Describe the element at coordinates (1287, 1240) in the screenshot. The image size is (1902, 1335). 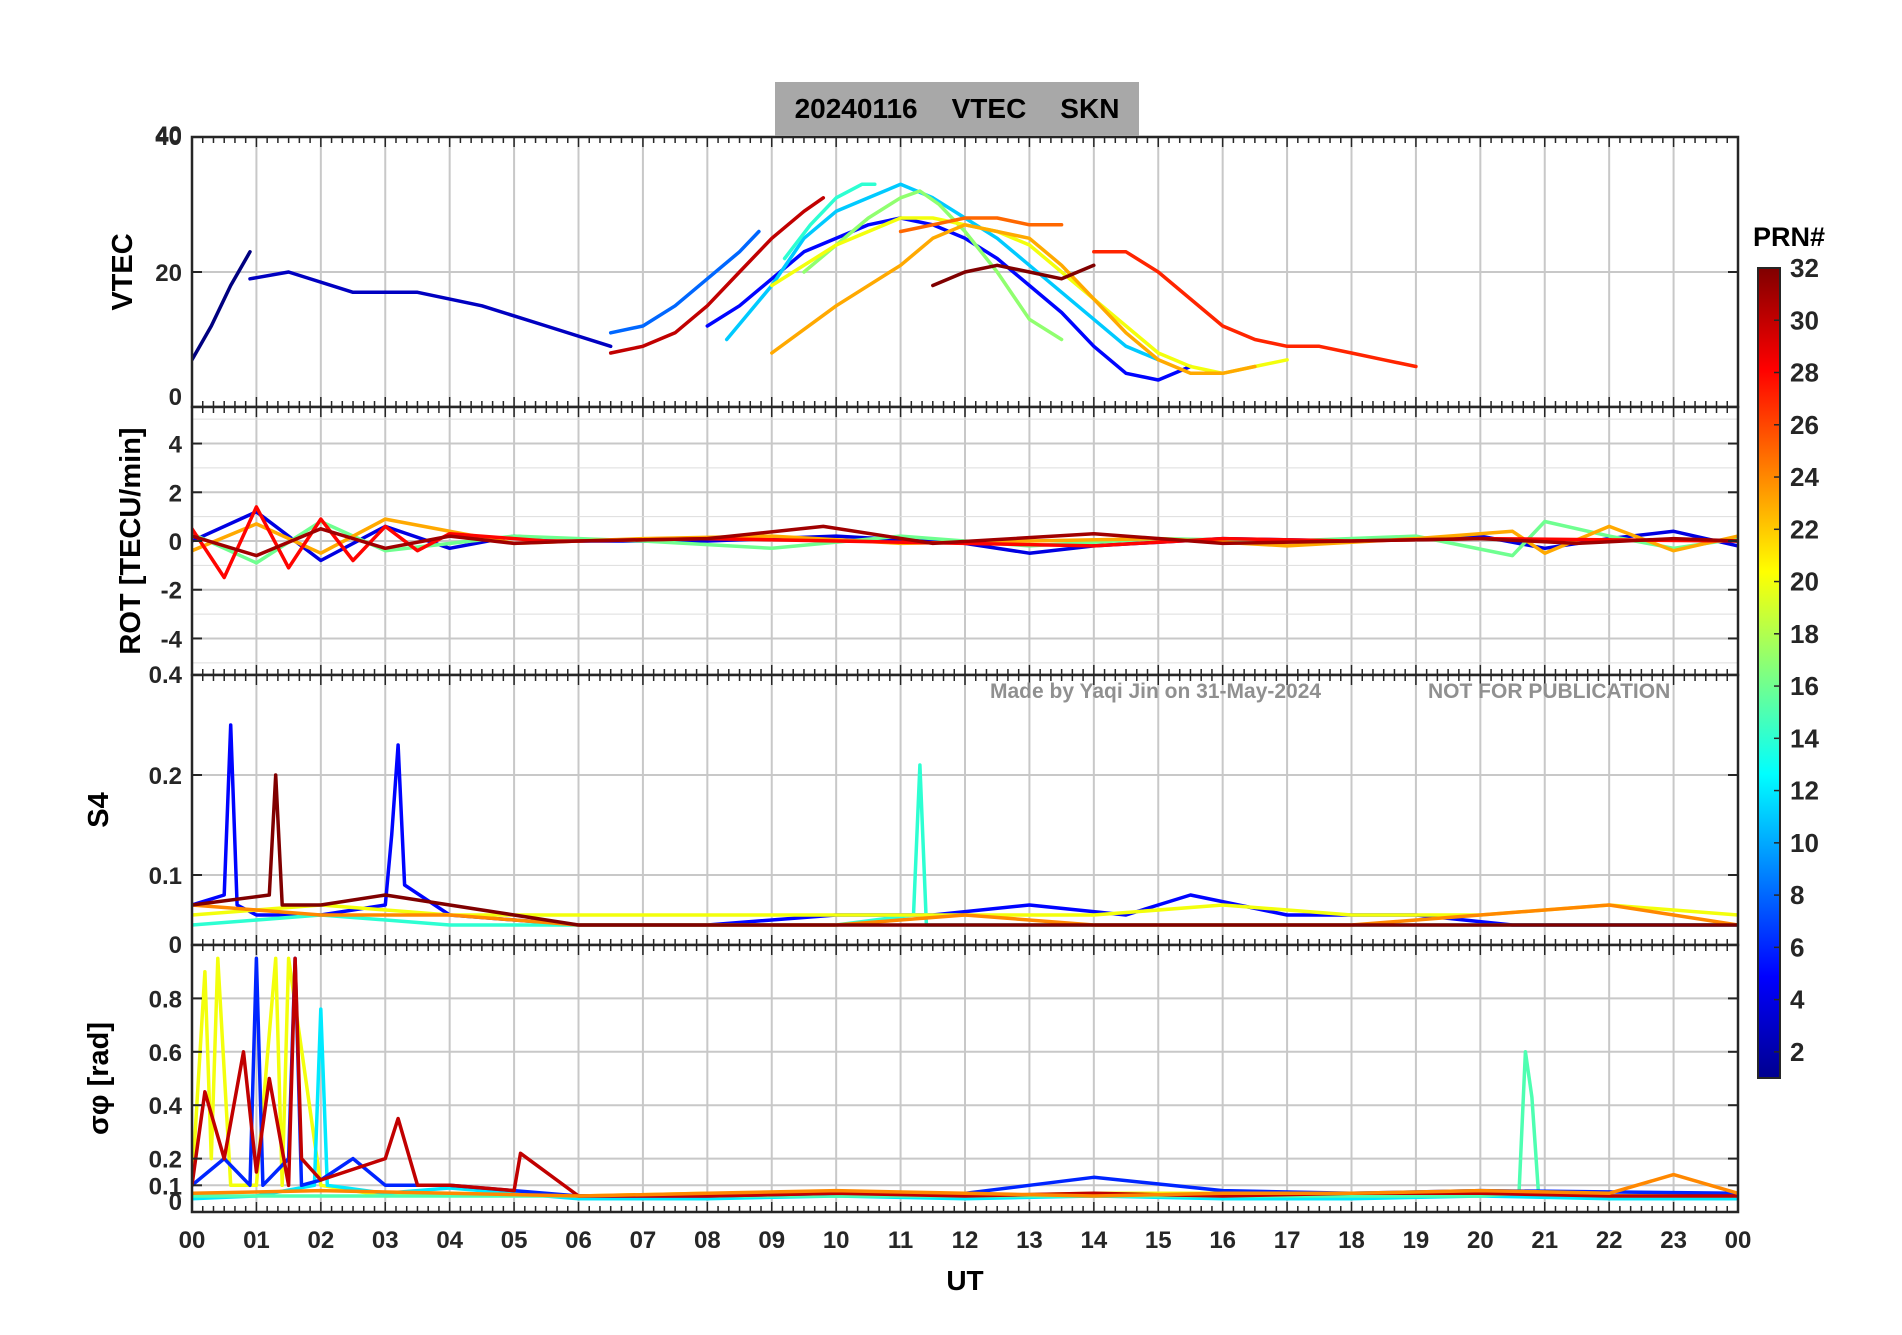
I see `x-tick-label: 17` at that location.